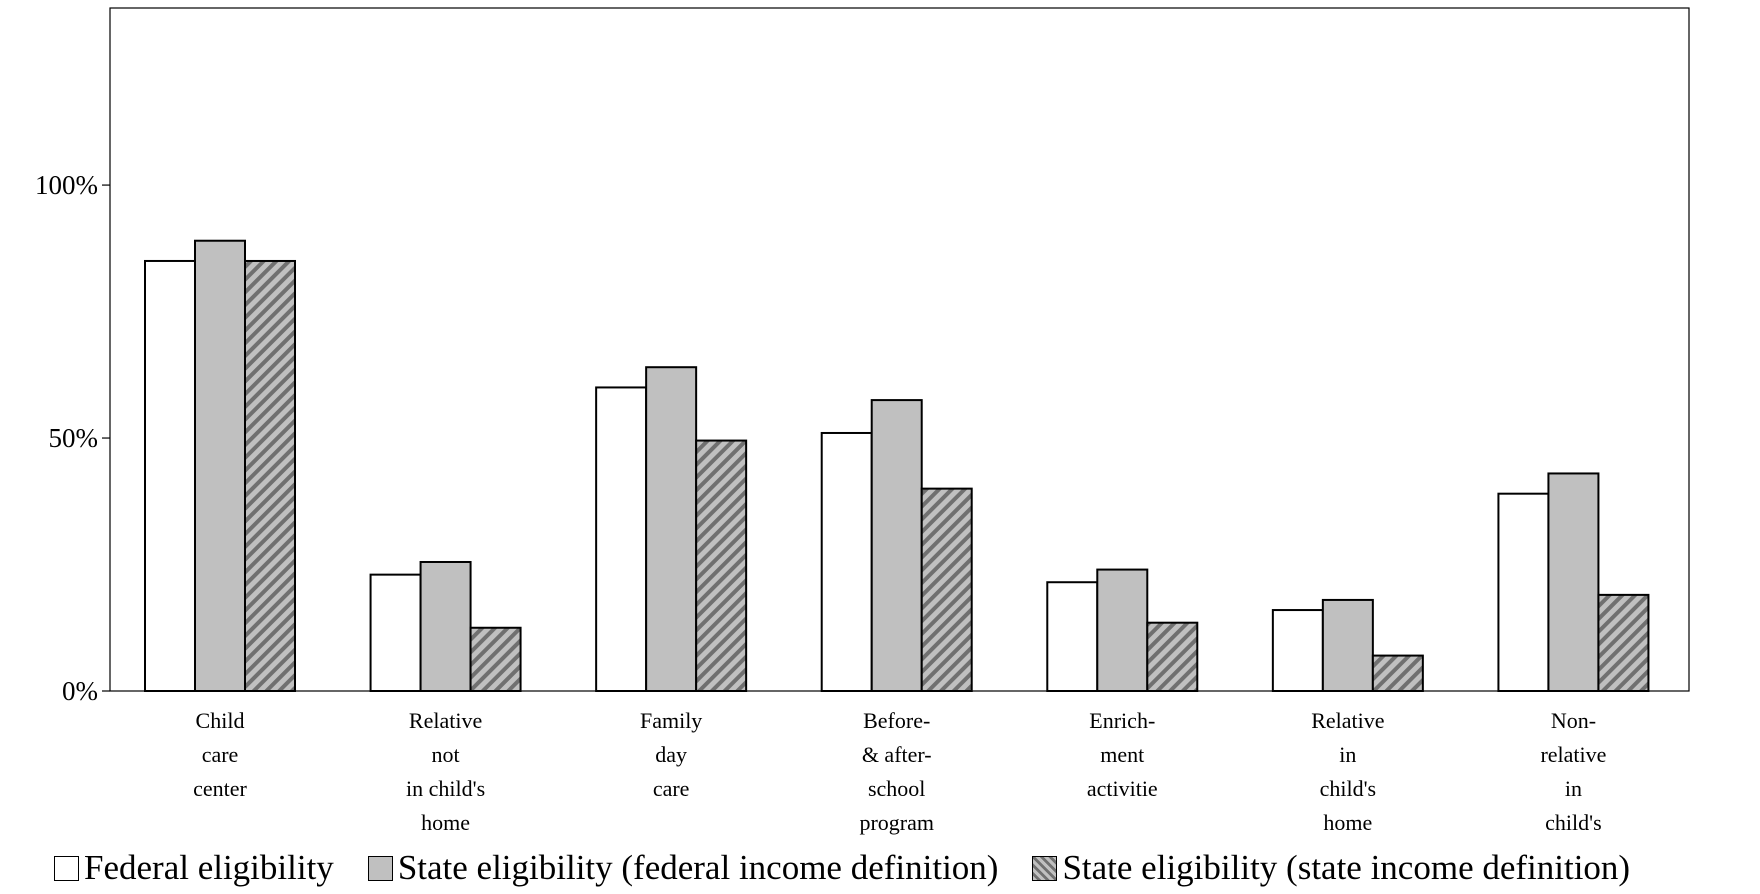 This screenshot has width=1760, height=894. What do you see at coordinates (80, 691) in the screenshot?
I see `y-tick-label: 0%` at bounding box center [80, 691].